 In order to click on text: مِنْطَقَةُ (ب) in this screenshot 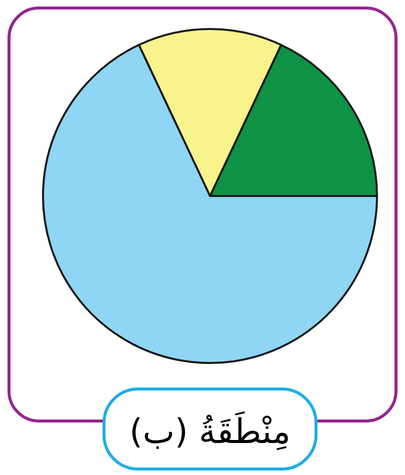, I will do `click(210, 431)`.